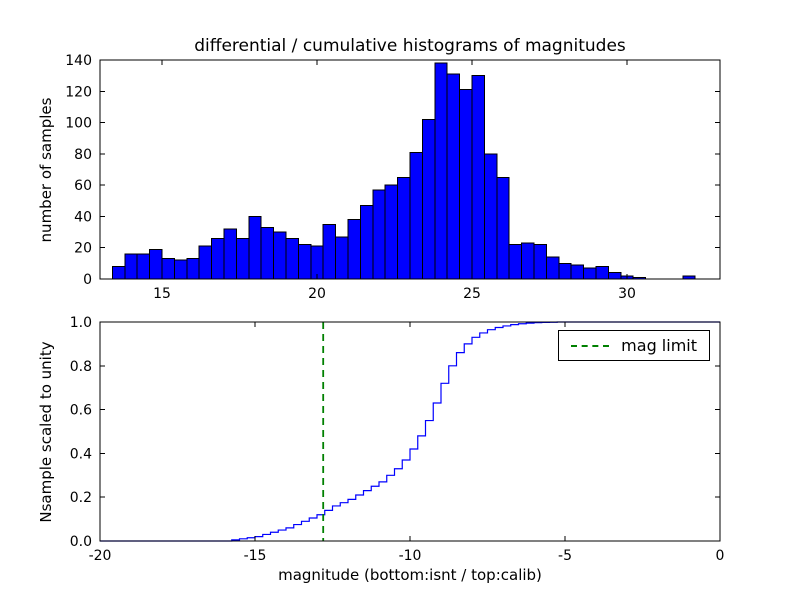  I want to click on y-tick-label: 120, so click(78, 92).